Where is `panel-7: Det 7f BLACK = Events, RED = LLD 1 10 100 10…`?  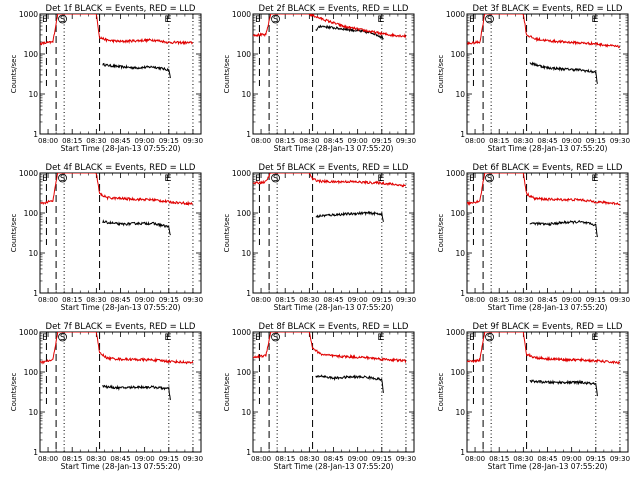
panel-7: Det 7f BLACK = Events, RED = LLD 1 10 100 10… is located at coordinates (106, 396).